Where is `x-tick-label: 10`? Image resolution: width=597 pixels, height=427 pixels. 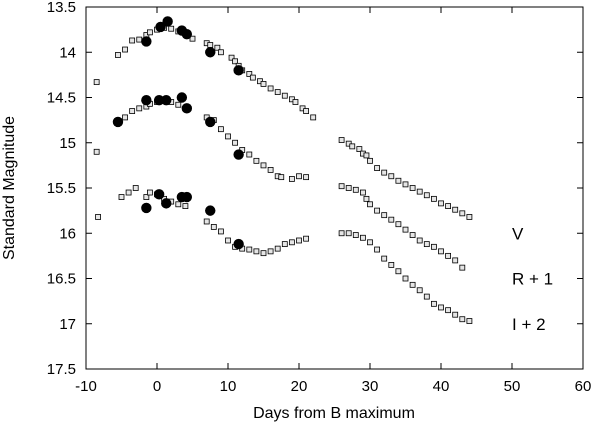 x-tick-label: 10 is located at coordinates (228, 386).